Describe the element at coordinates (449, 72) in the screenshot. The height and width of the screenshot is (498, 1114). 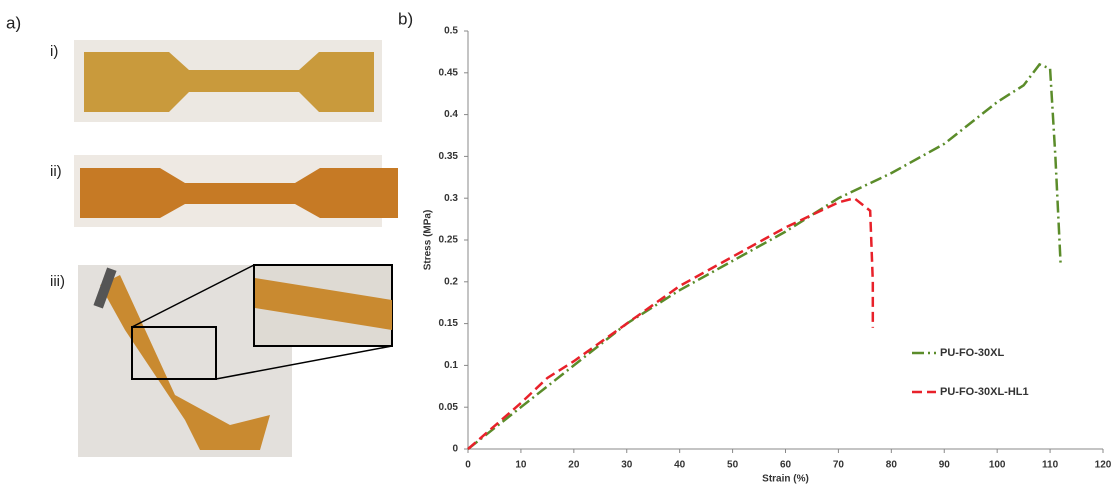
I see `y-tick-label: 0.45` at that location.